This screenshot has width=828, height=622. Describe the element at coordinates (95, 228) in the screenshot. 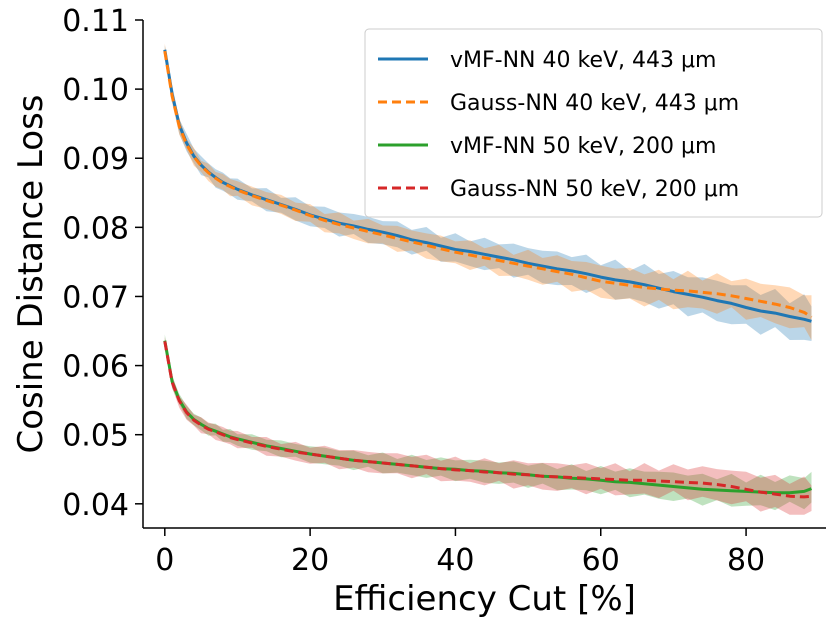

I see `y-tick-label: 0.08` at that location.